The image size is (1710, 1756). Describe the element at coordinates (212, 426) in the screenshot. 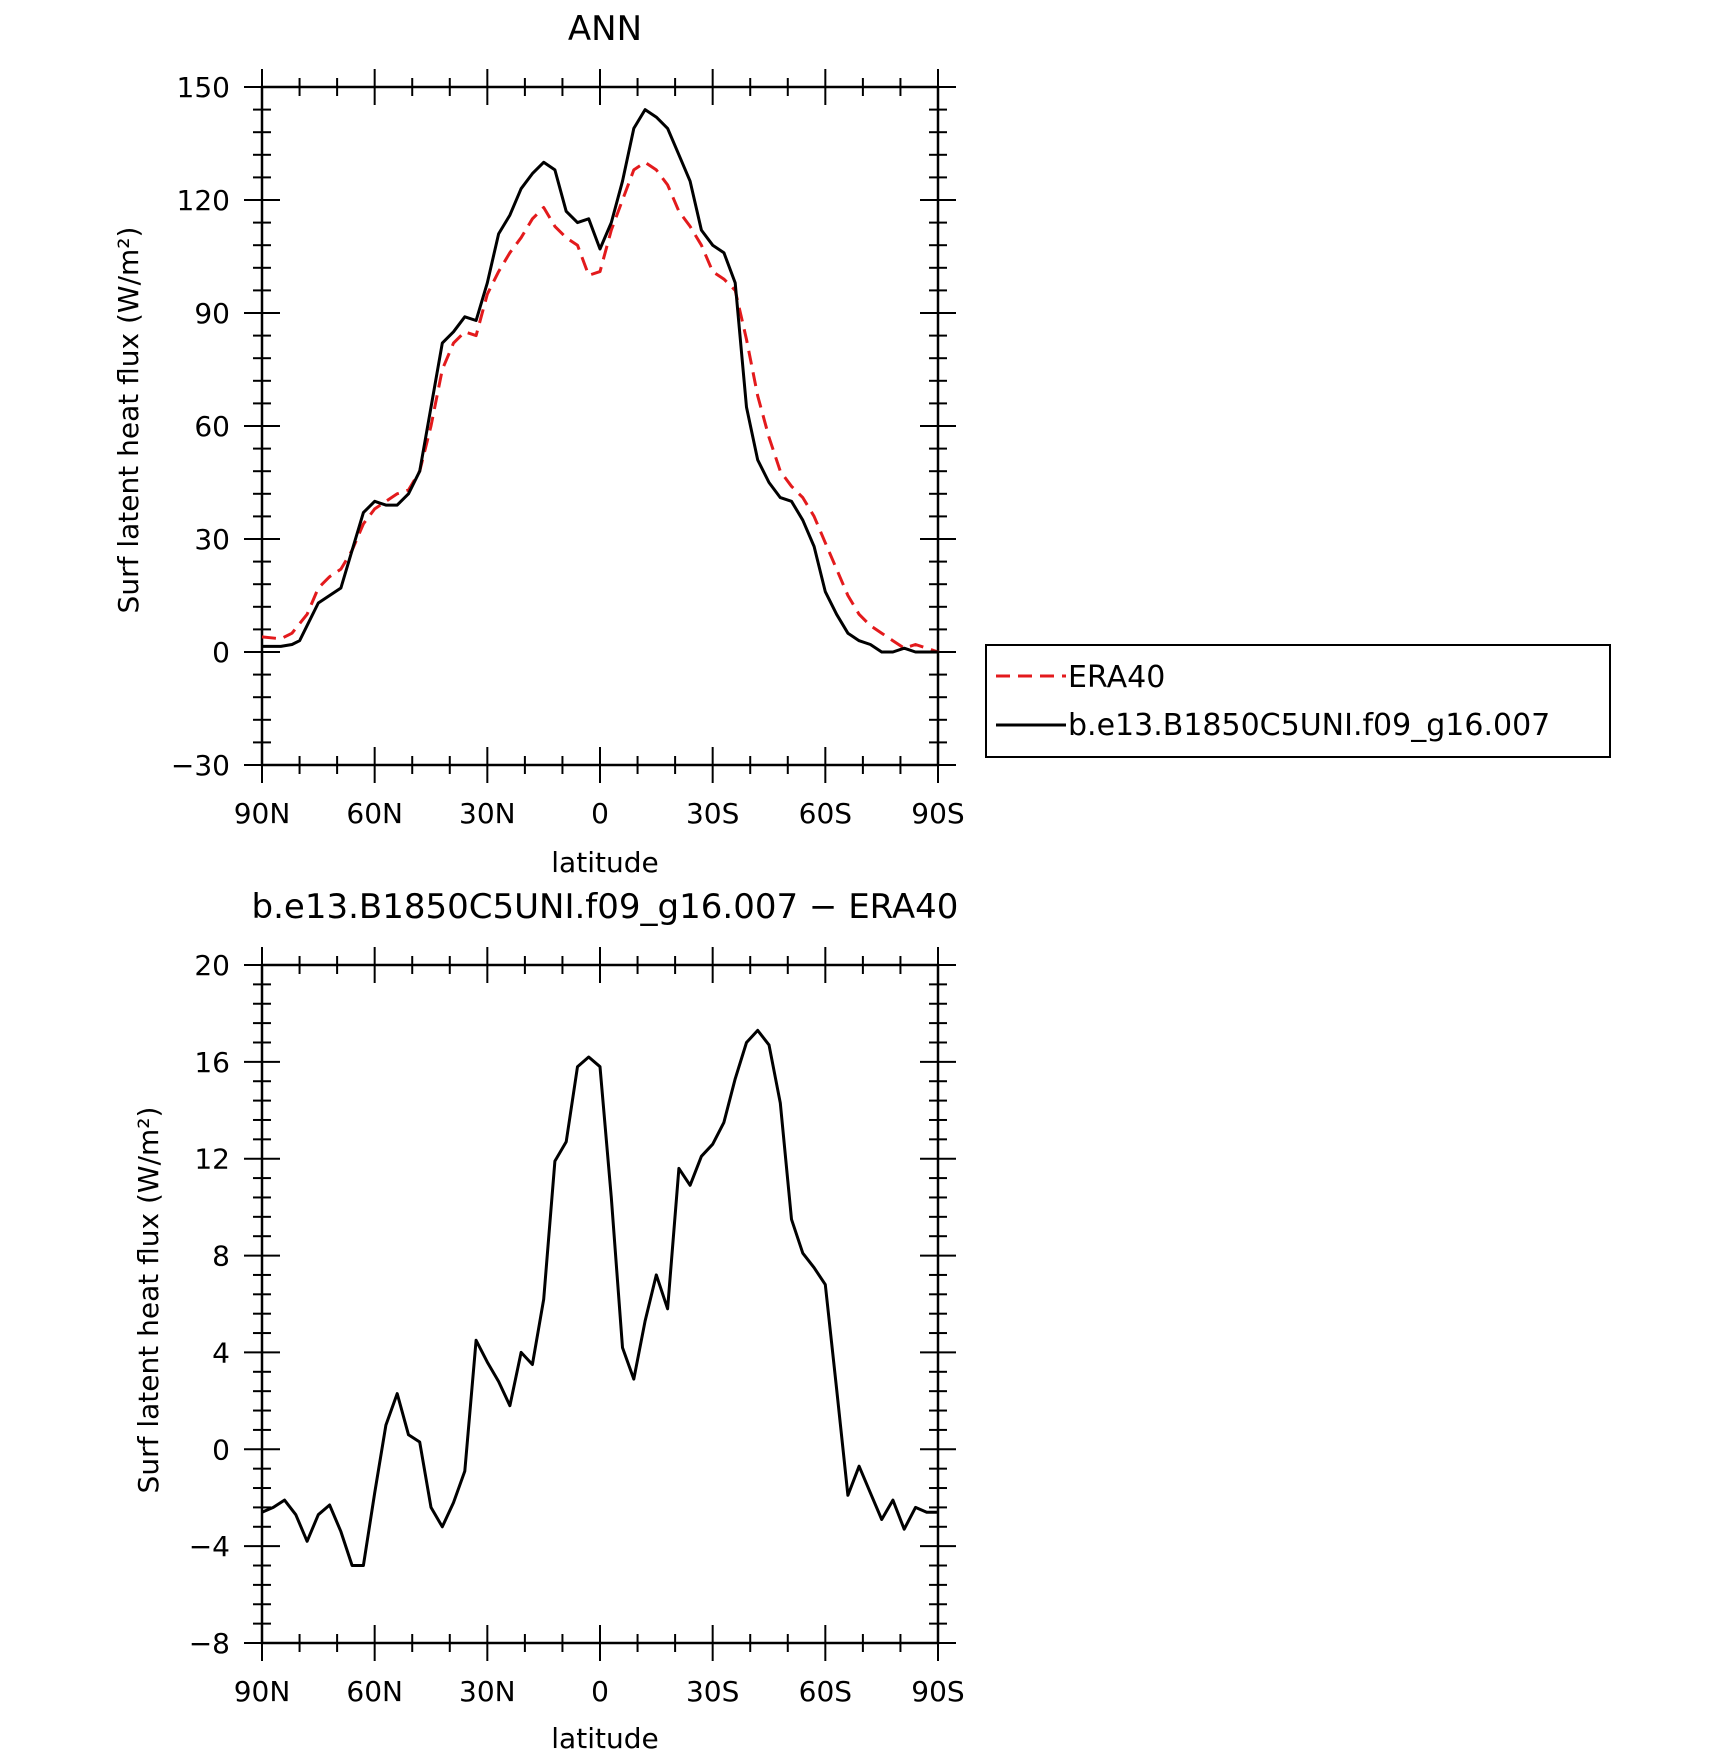

I see `y-tick-label: 60` at that location.